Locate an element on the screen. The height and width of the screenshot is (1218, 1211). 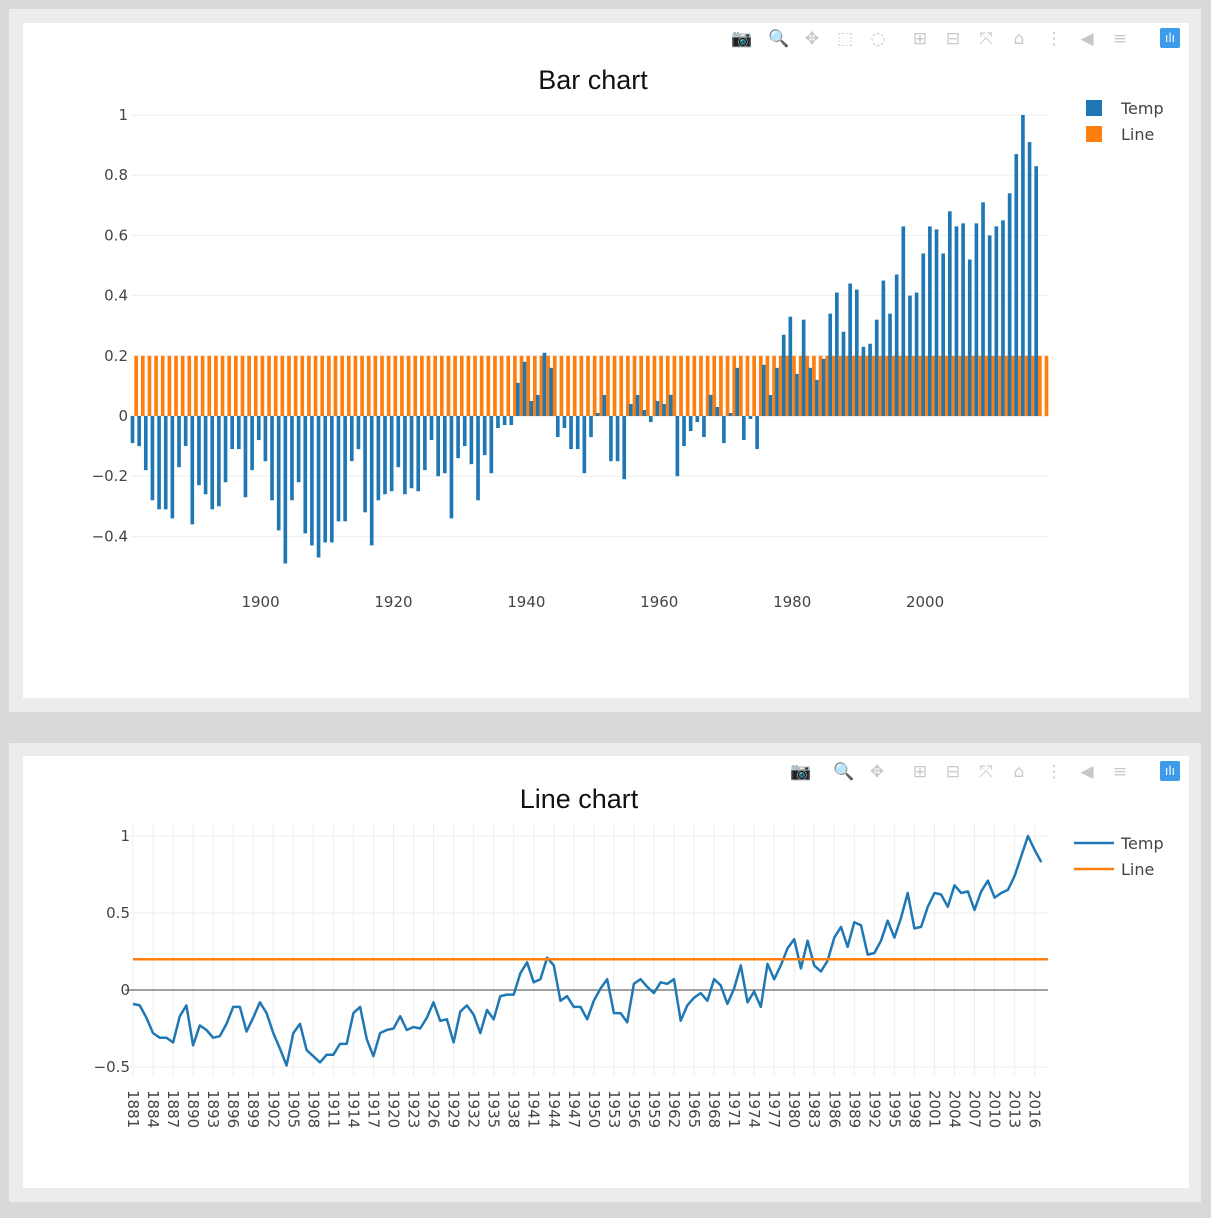
autoscale-icon: ⤧ is located at coordinates (986, 39).